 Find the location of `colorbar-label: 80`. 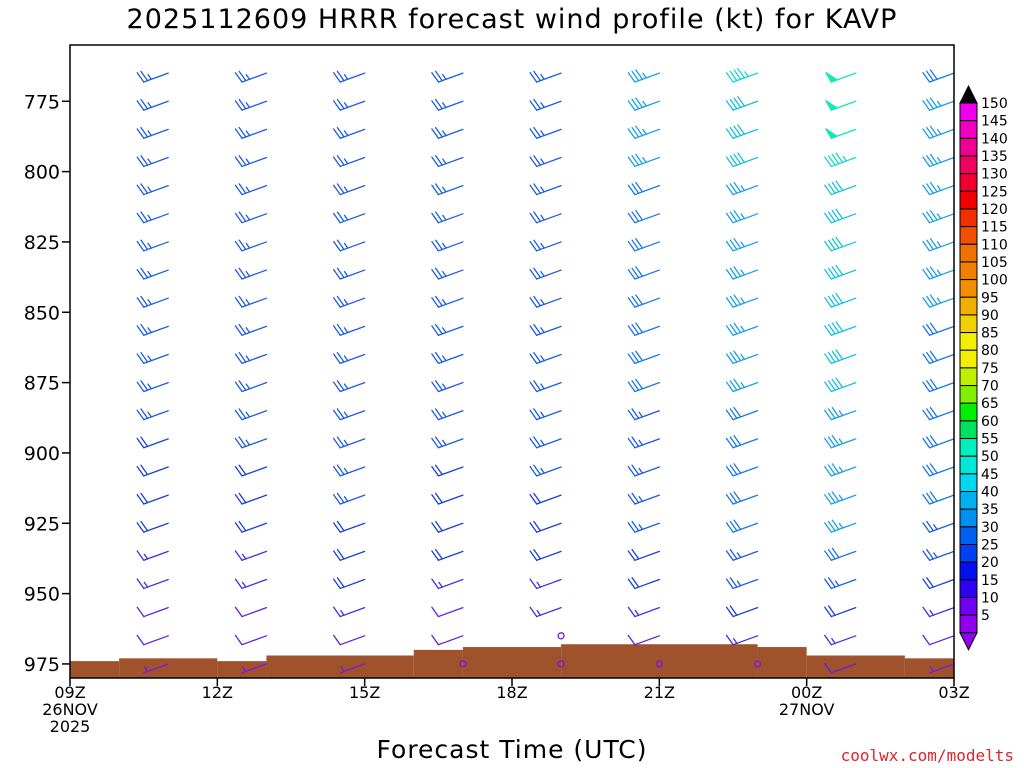

colorbar-label: 80 is located at coordinates (990, 351).